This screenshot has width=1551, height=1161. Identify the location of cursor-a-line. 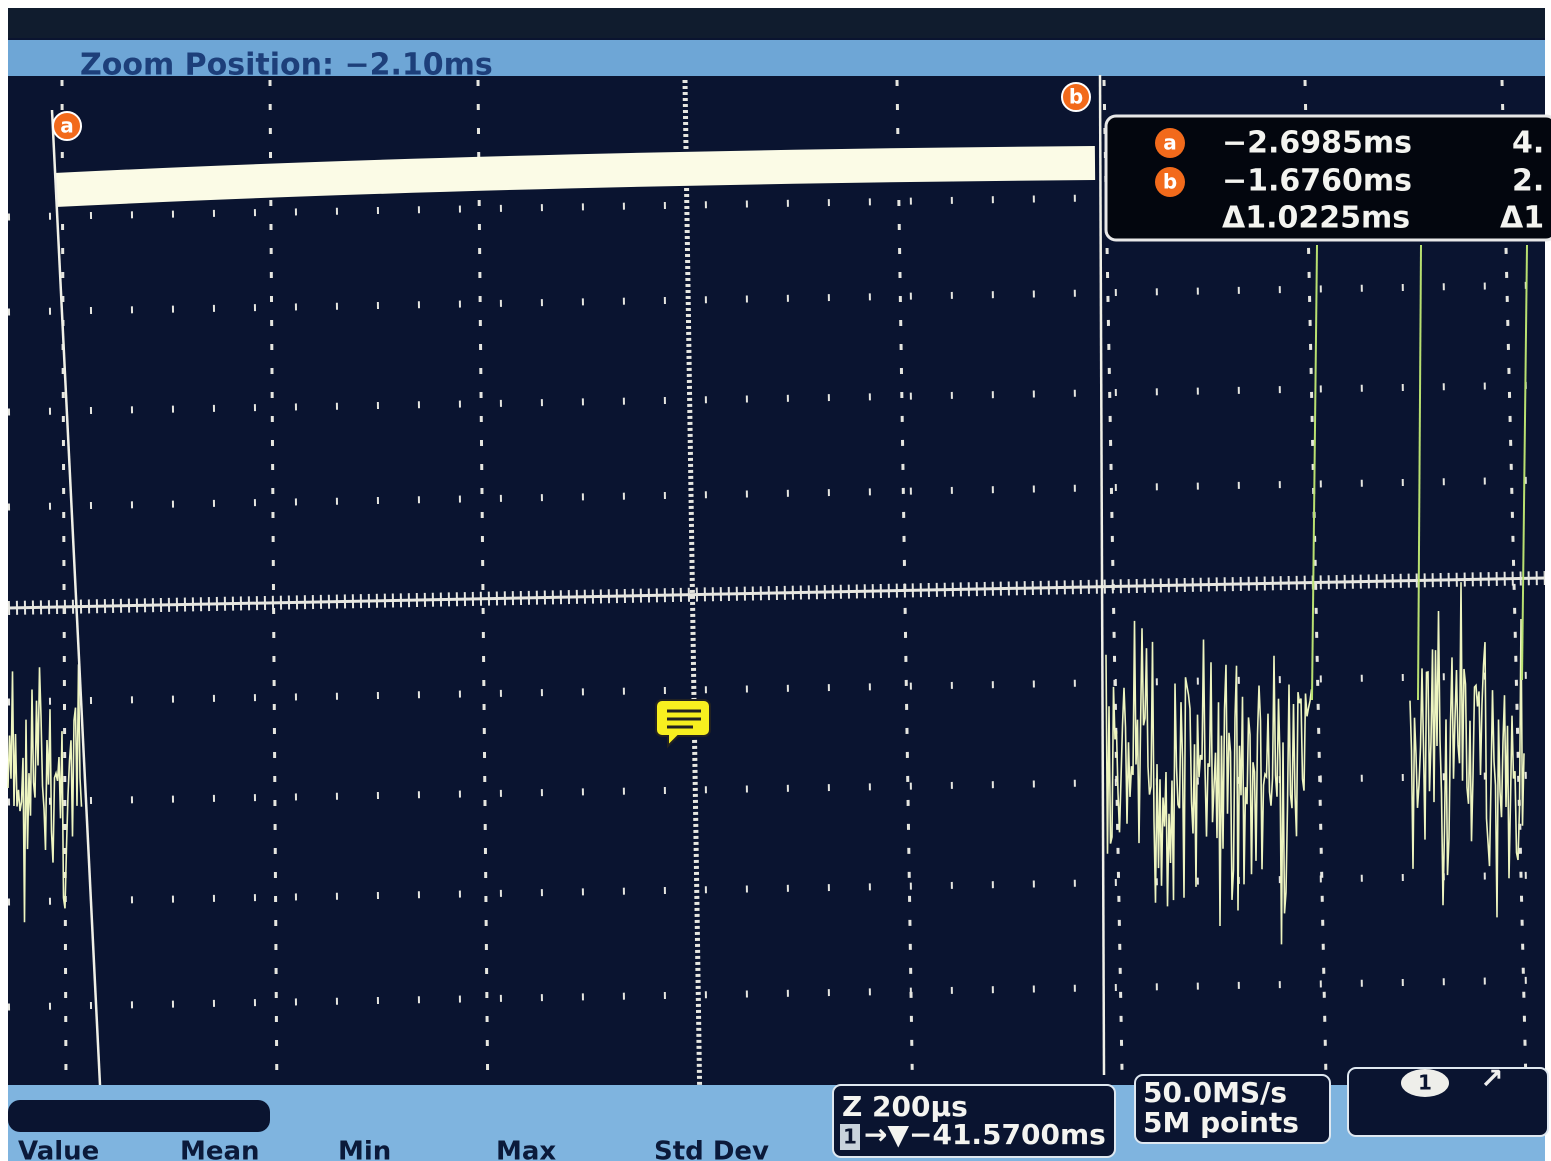
(76, 597).